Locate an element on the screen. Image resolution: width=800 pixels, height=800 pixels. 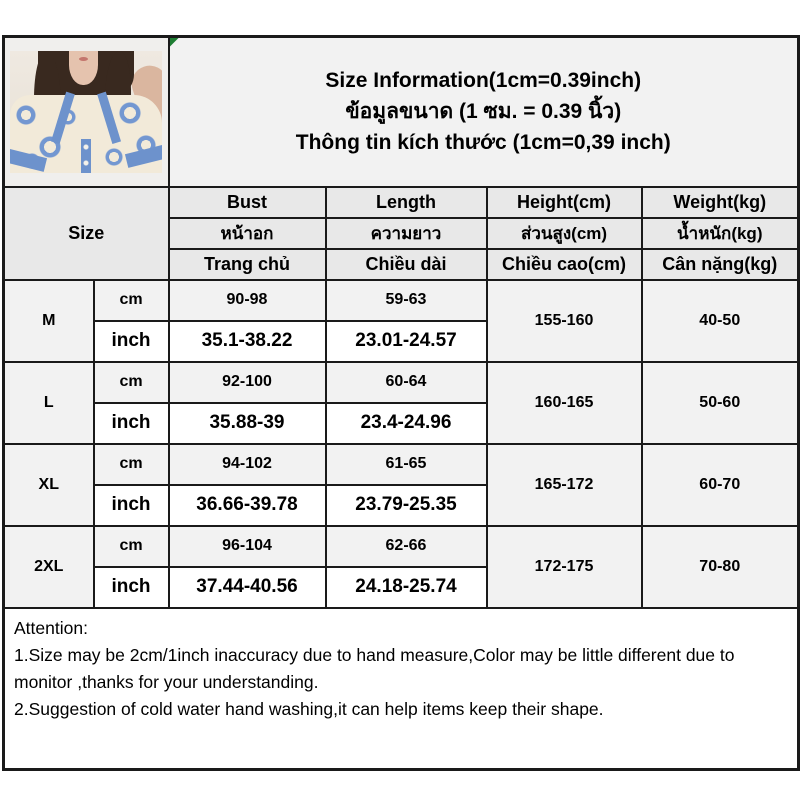
size-row-l-cm: L cm 92-100 60-64 160-165 50-60 is located at coordinates (401, 402).